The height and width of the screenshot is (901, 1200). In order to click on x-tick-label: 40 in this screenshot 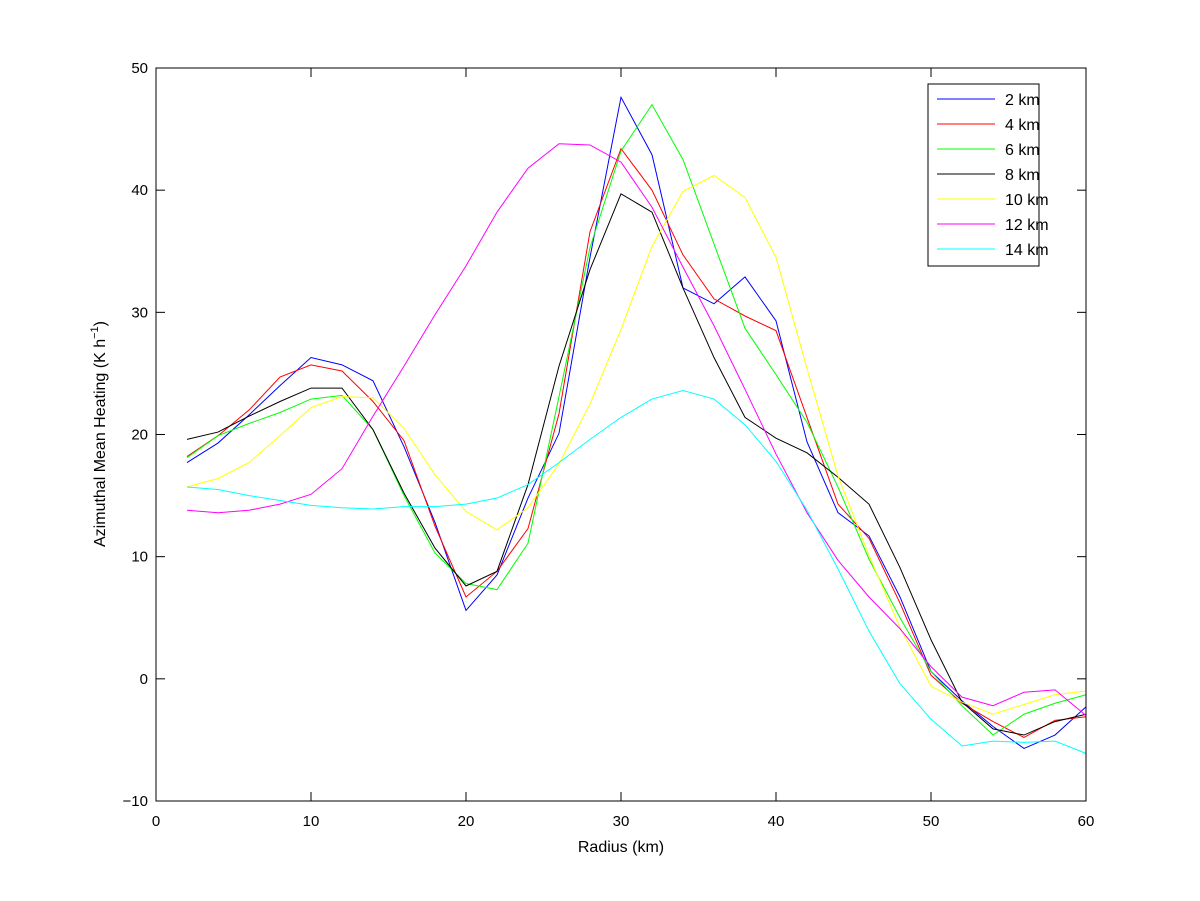, I will do `click(776, 821)`.